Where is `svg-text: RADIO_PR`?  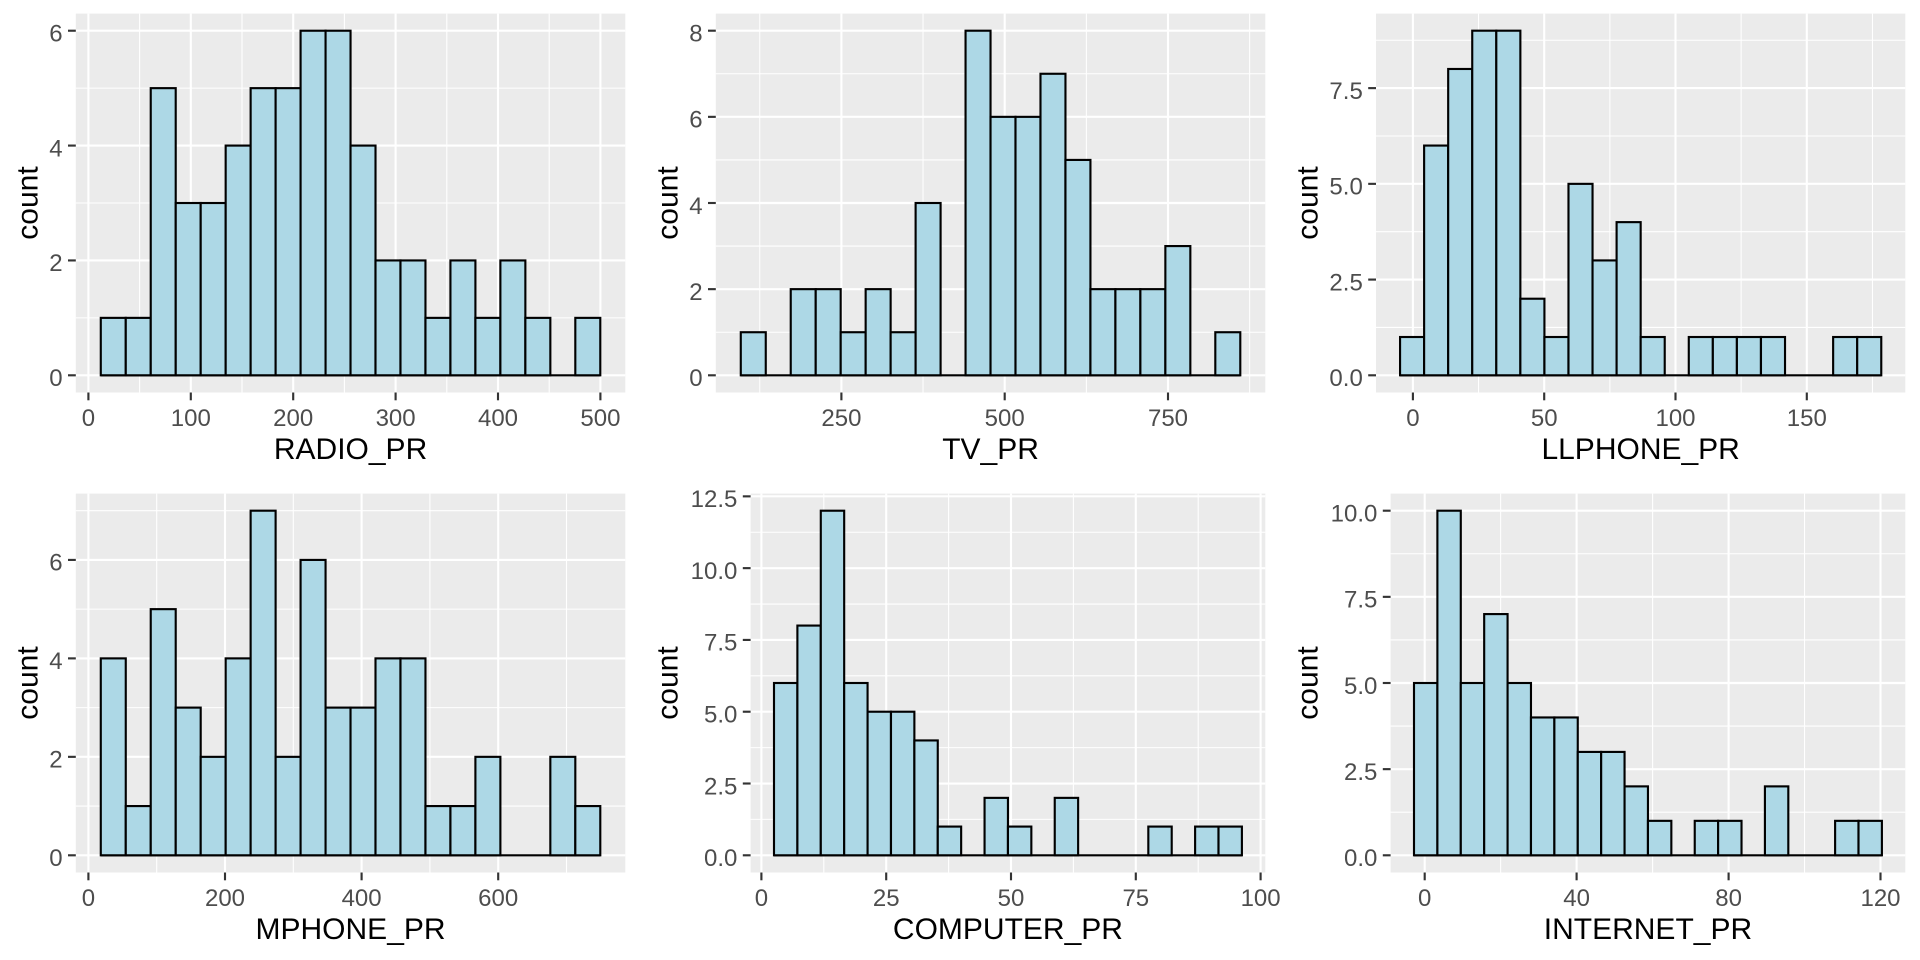
svg-text: RADIO_PR is located at coordinates (350, 449).